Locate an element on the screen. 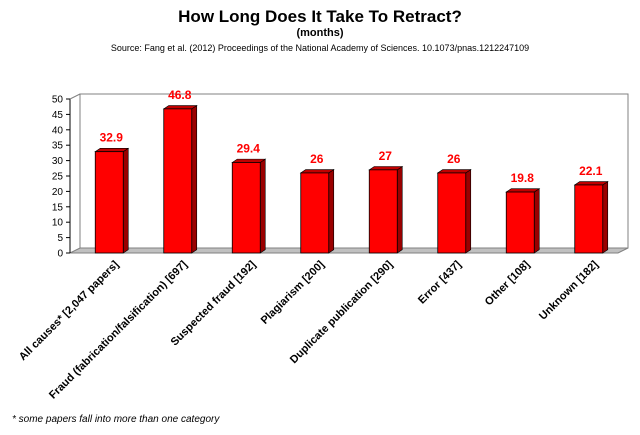 The height and width of the screenshot is (435, 640). x-category-label: Plagiarism [200] is located at coordinates (293, 292).